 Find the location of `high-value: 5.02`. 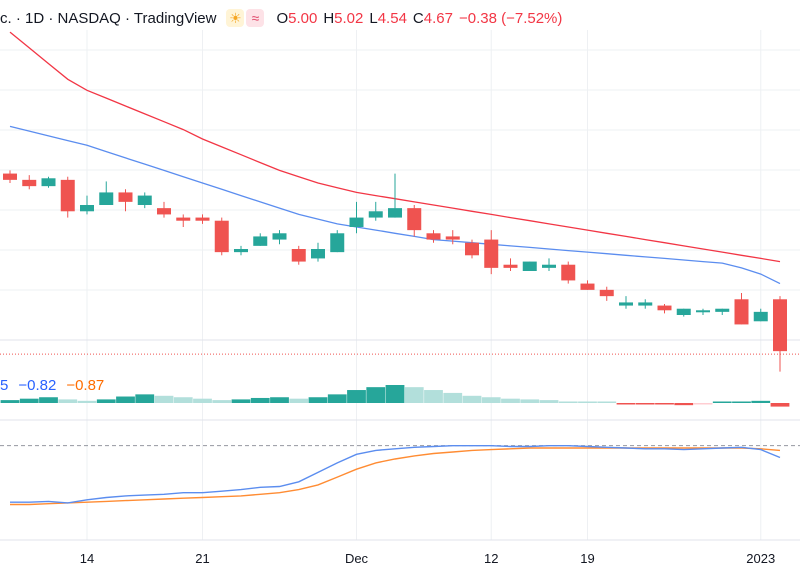

high-value: 5.02 is located at coordinates (349, 18).